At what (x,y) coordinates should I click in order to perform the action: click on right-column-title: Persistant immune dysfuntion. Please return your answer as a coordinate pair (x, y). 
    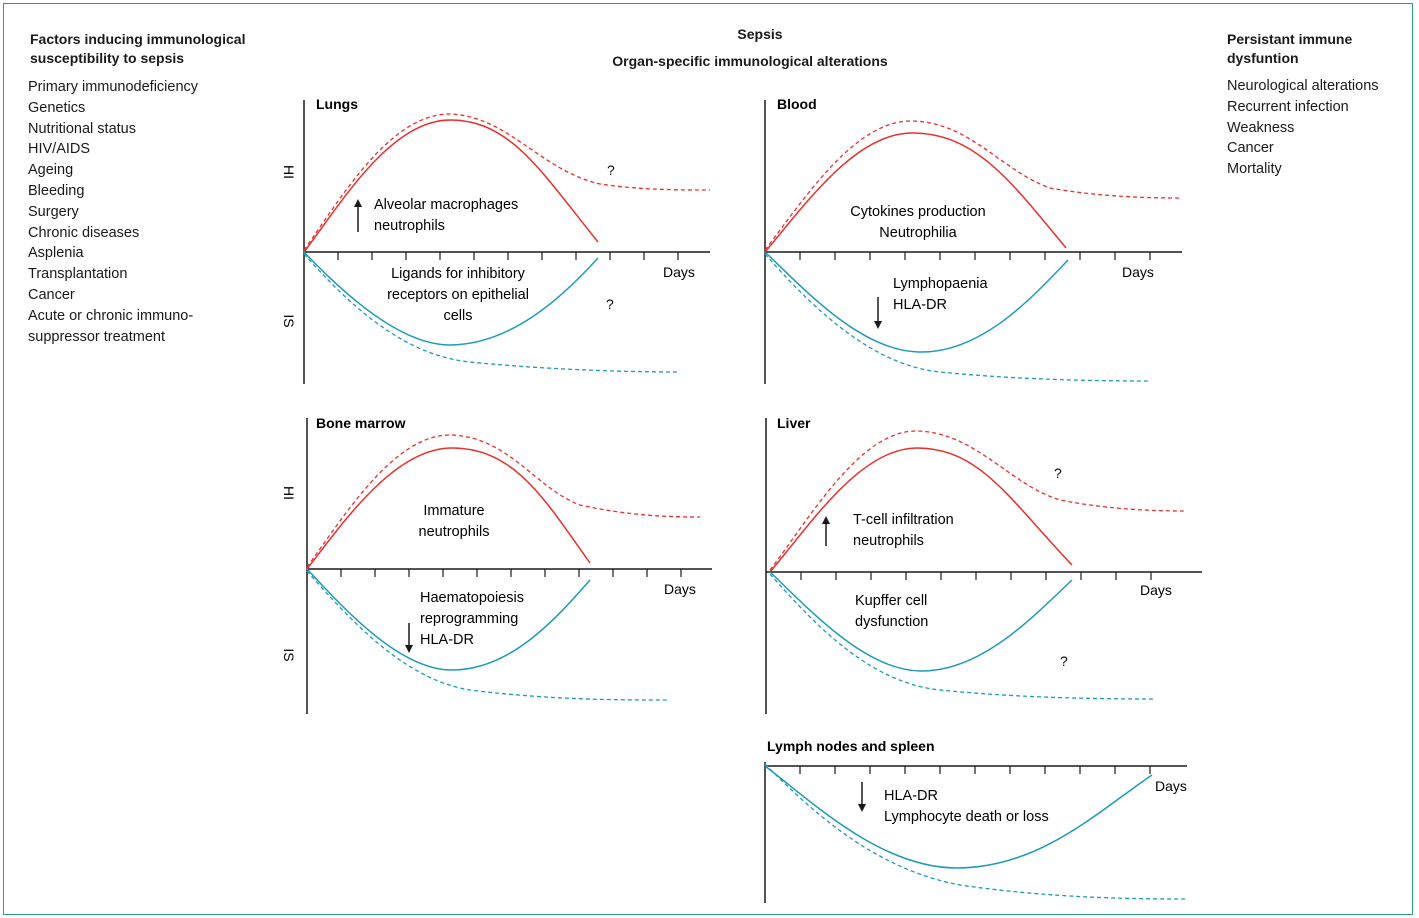
    Looking at the image, I should click on (1289, 49).